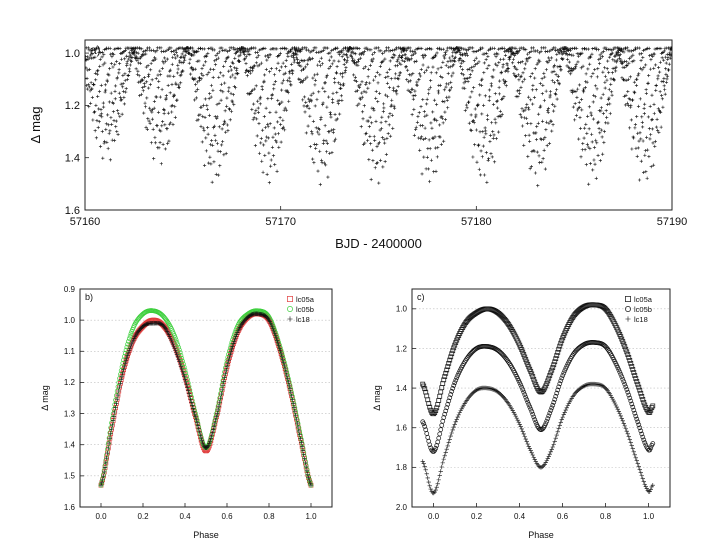 This screenshot has width=708, height=556. Describe the element at coordinates (305, 299) in the screenshot. I see `legend-label-lc05a: lc05a` at that location.